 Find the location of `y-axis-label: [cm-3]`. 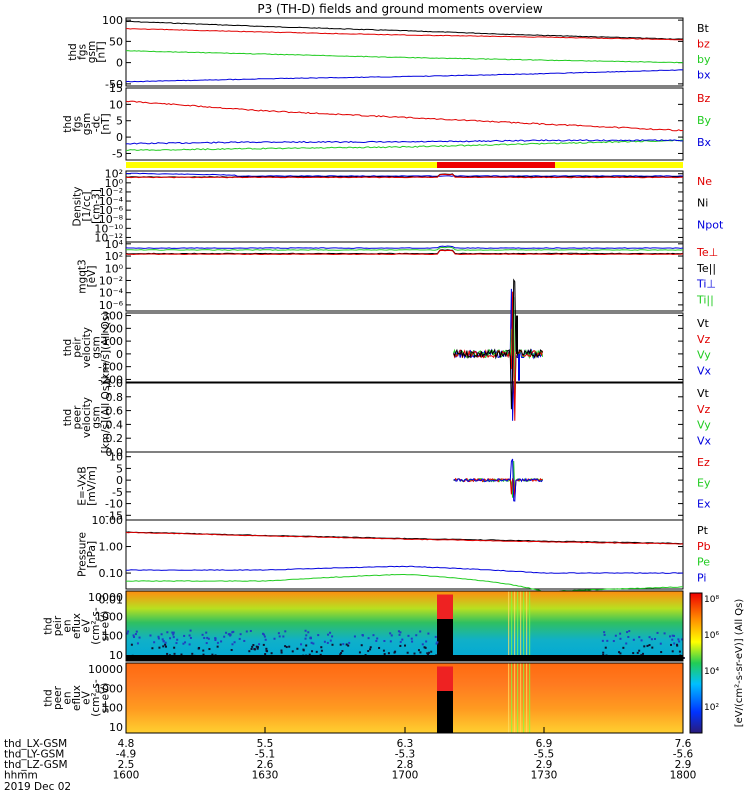

y-axis-label: [cm-3] is located at coordinates (97, 206).